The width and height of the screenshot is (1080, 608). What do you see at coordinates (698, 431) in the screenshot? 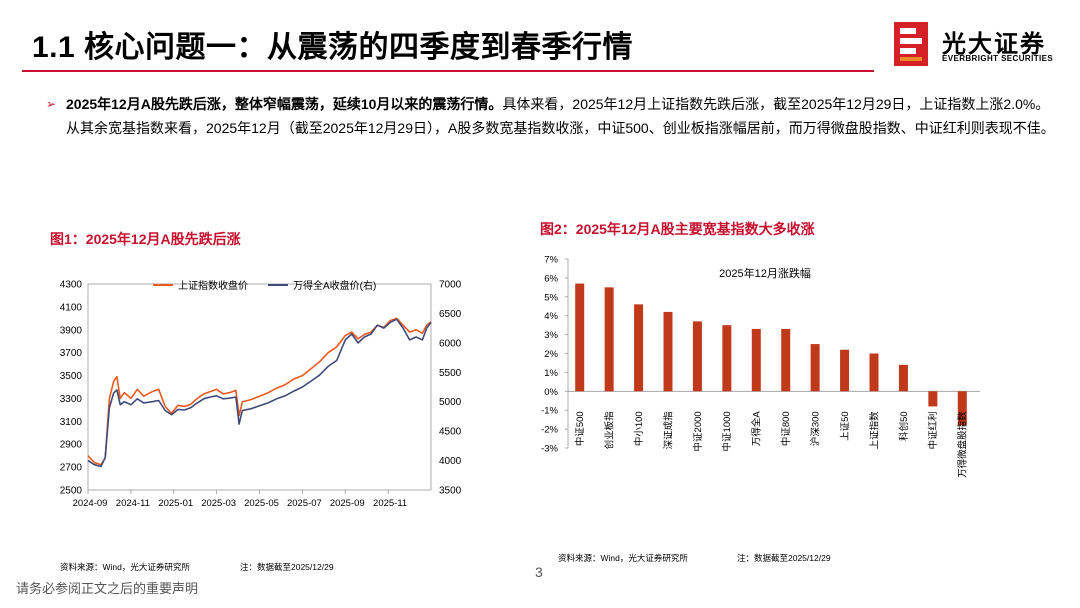
I see `category-label: 中证2000` at bounding box center [698, 431].